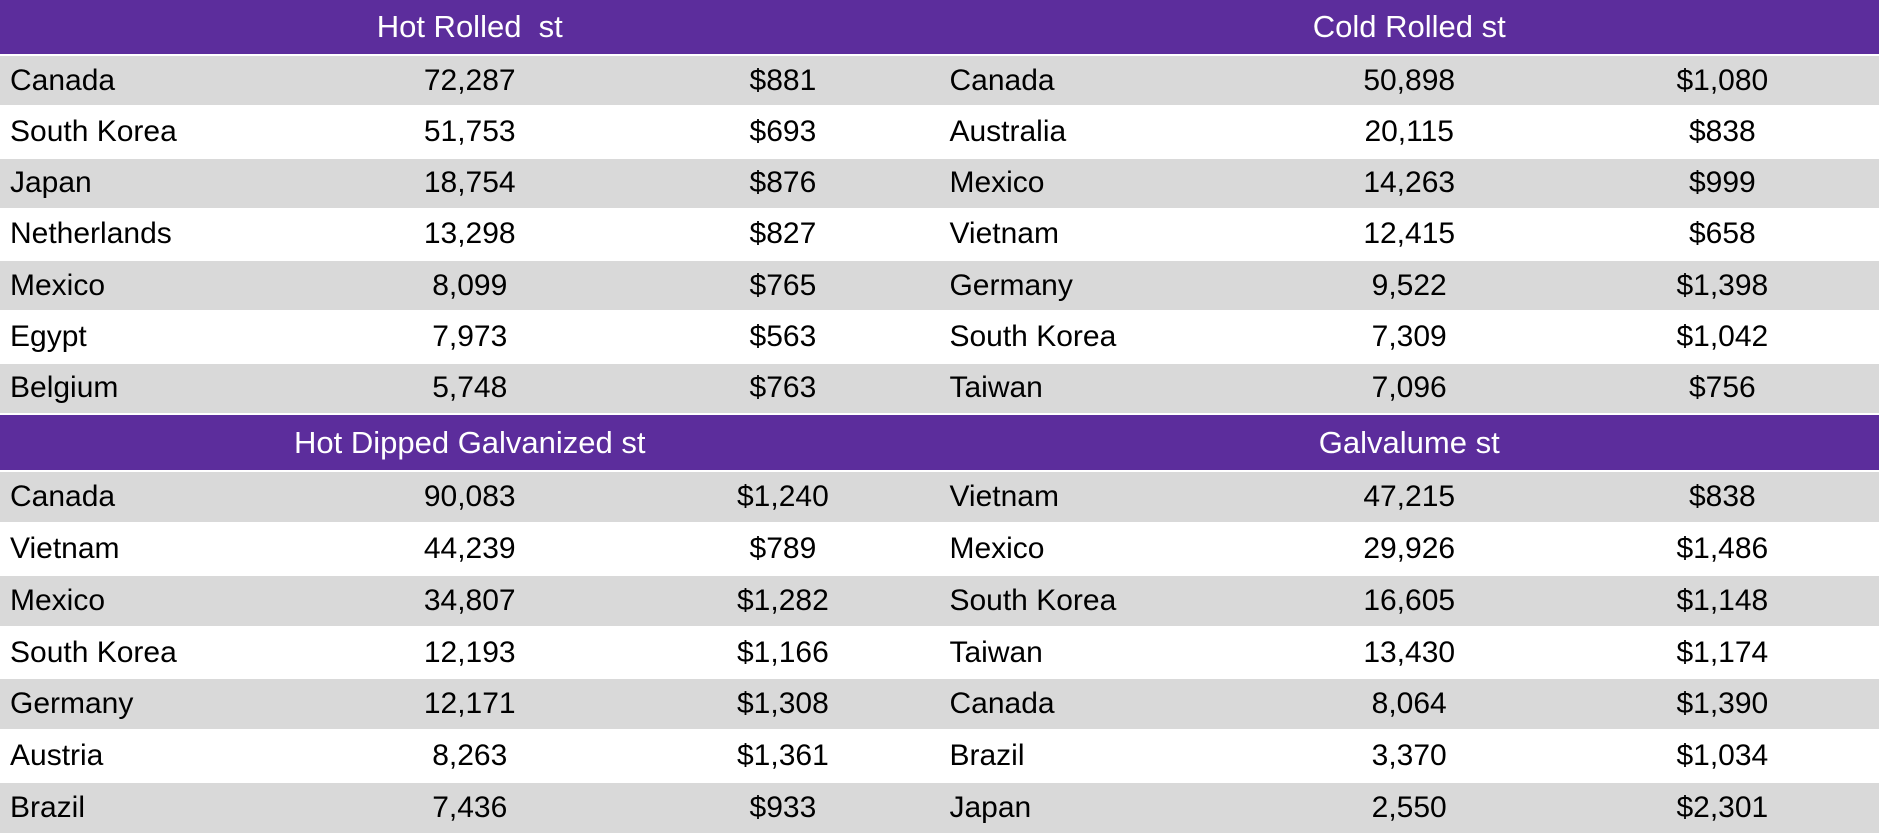  What do you see at coordinates (469, 548) in the screenshot?
I see `volume-cell: 44,239` at bounding box center [469, 548].